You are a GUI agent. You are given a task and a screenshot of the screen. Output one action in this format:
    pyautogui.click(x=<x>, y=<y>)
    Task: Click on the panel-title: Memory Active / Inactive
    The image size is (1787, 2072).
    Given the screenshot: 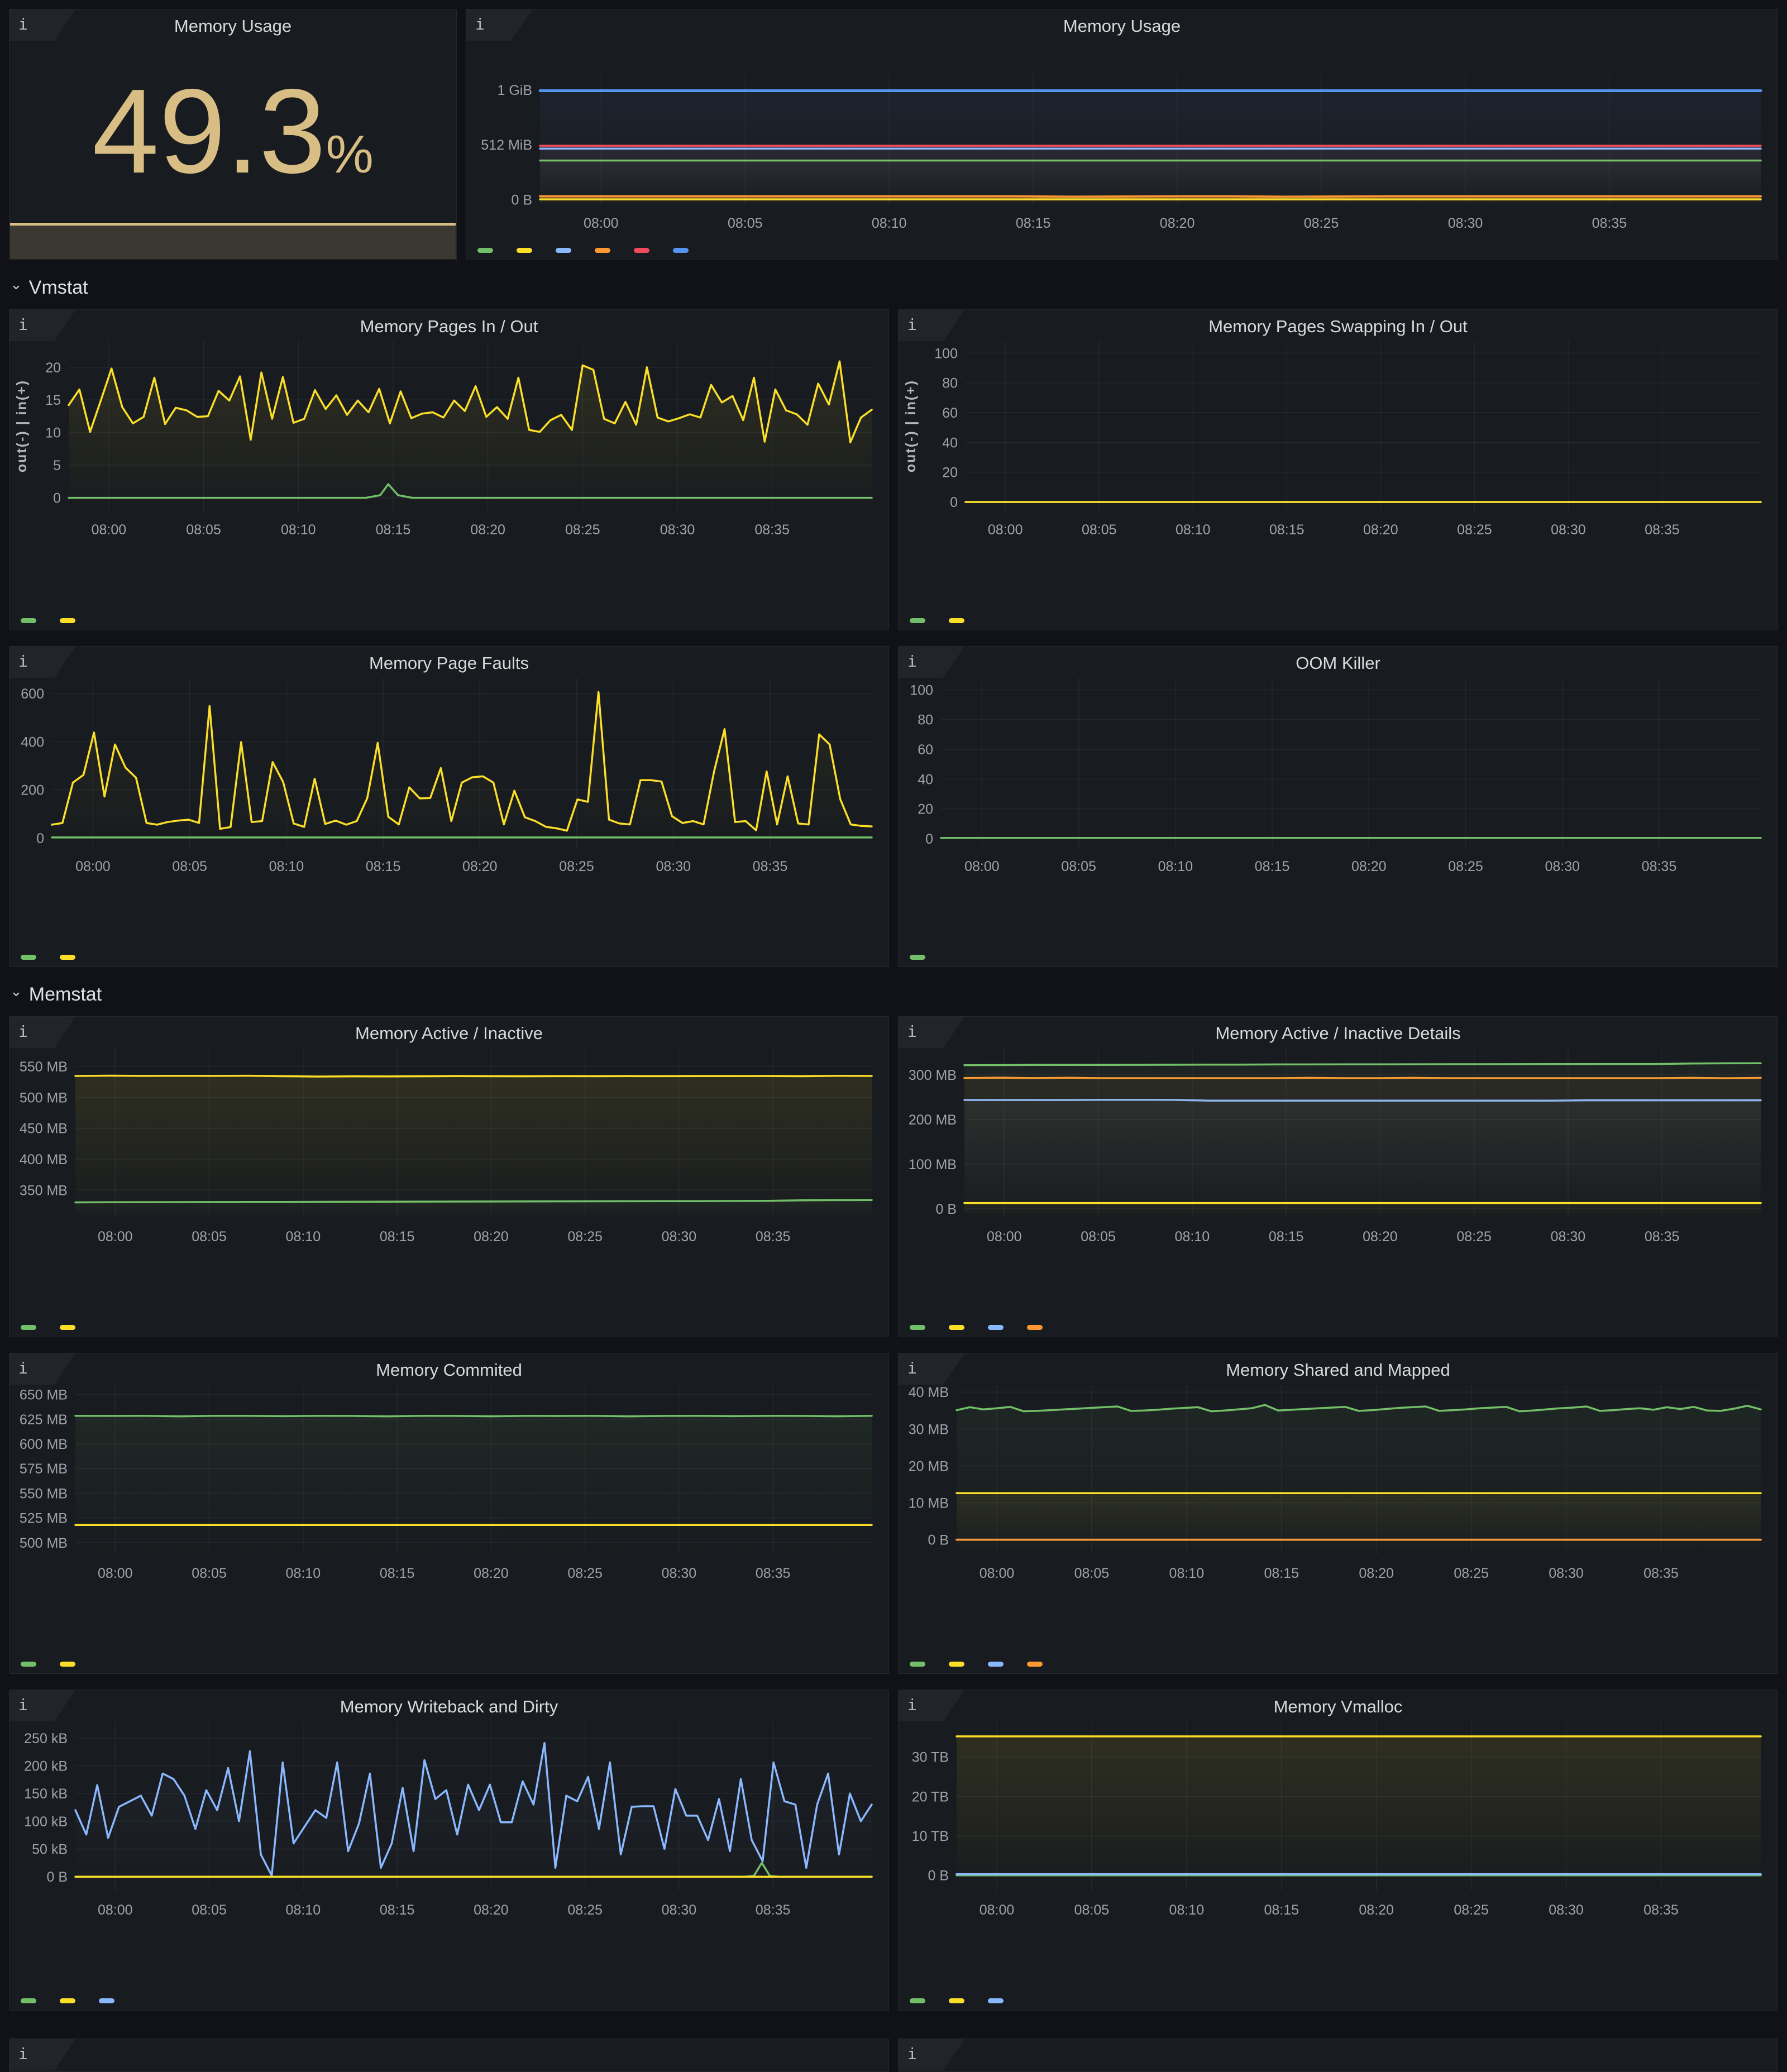 What is the action you would take?
    pyautogui.click(x=449, y=1033)
    